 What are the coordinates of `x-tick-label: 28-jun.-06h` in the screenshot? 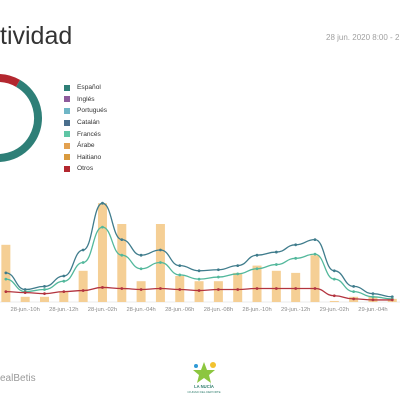 It's located at (179, 310).